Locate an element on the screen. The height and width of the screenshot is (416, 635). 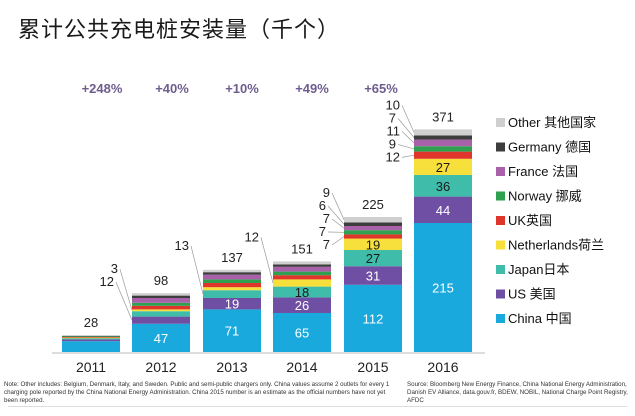
x-tick-label: 2015 is located at coordinates (372, 367).